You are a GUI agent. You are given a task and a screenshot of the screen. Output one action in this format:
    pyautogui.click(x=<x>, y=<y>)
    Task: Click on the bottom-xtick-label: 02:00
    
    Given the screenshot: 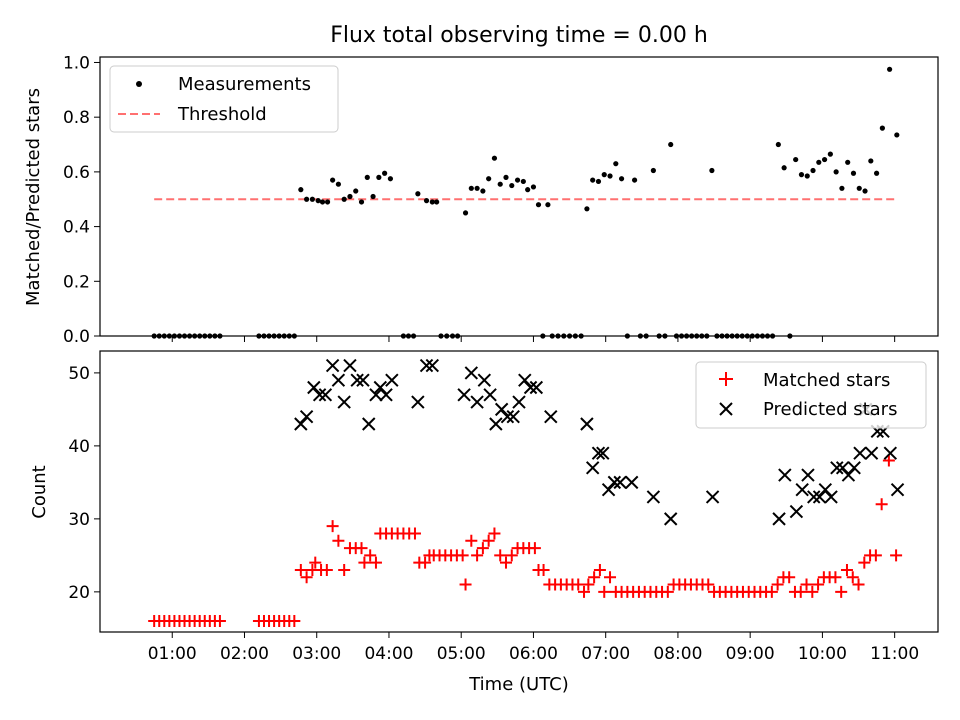 What is the action you would take?
    pyautogui.click(x=244, y=654)
    